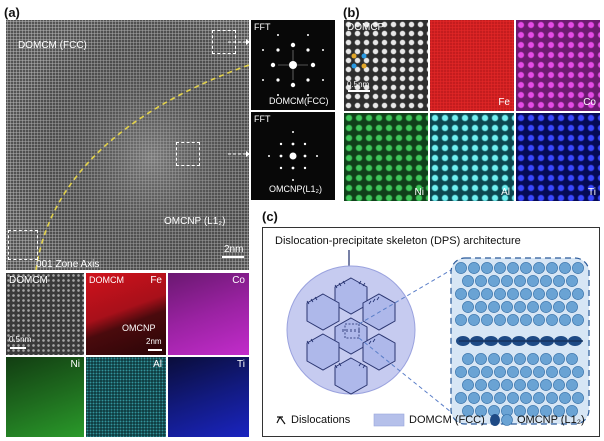  I want to click on b-tile-co: Co, so click(558, 65).